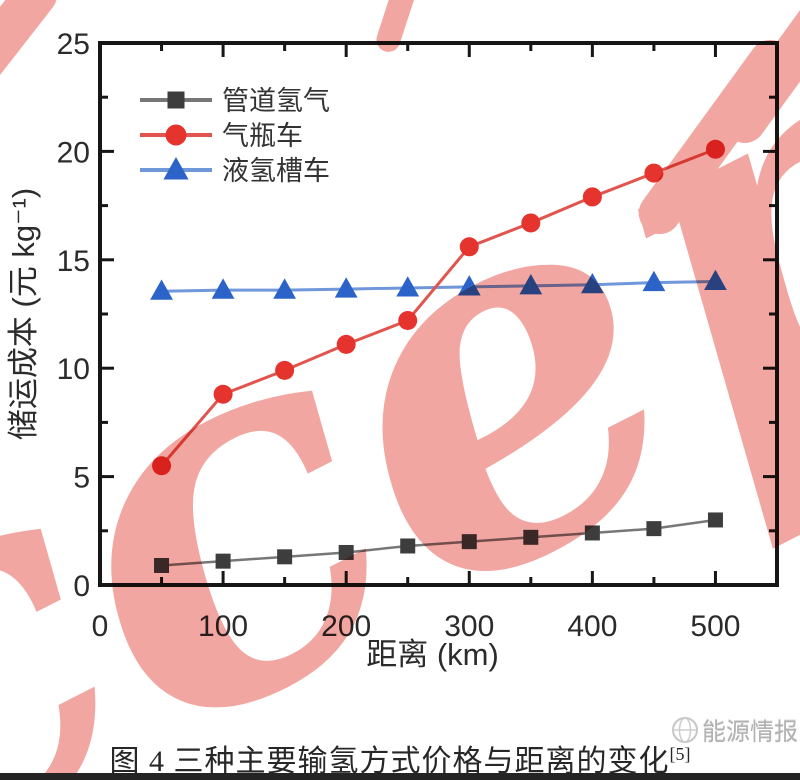 The height and width of the screenshot is (780, 800). What do you see at coordinates (346, 626) in the screenshot?
I see `x-tick-label-200: 200` at bounding box center [346, 626].